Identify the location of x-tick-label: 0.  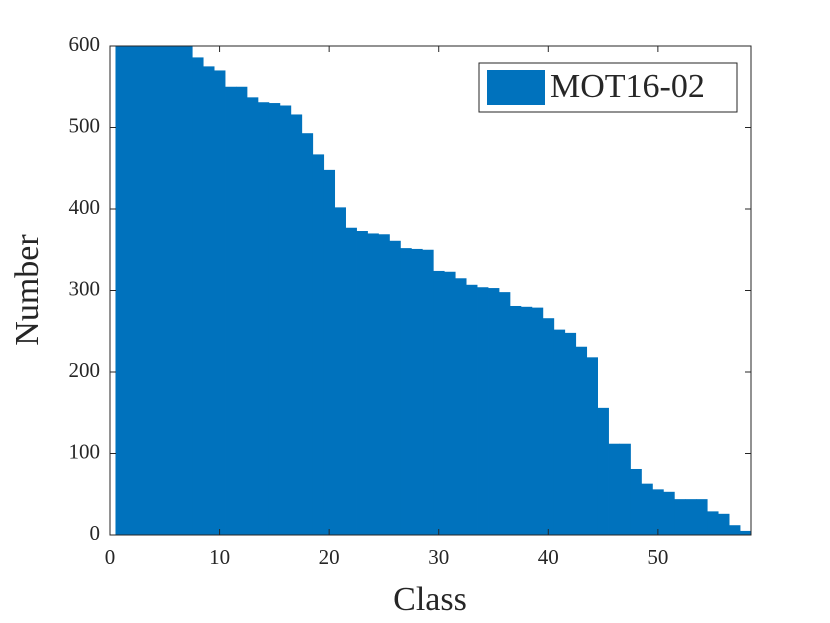
(110, 557).